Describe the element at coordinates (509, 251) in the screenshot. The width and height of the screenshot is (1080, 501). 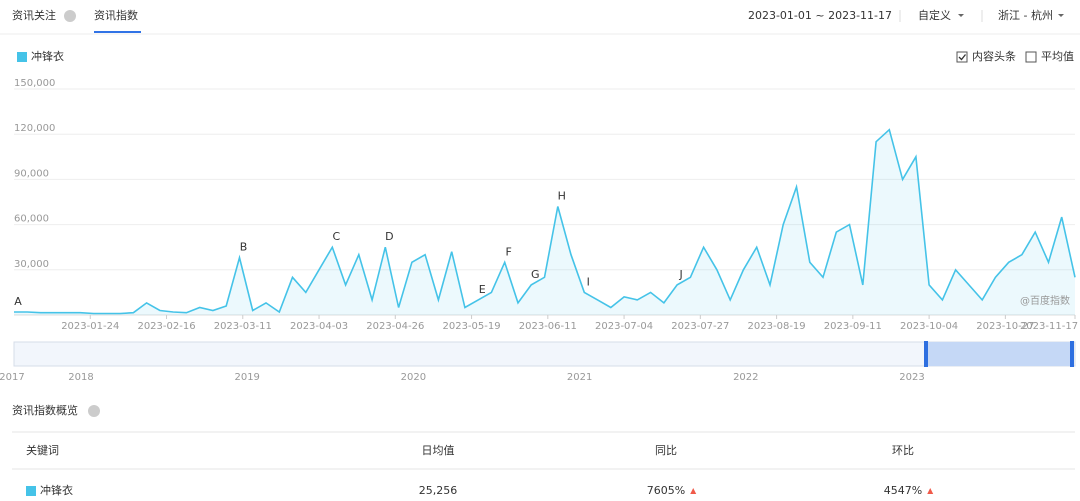
I see `event-marker: F` at that location.